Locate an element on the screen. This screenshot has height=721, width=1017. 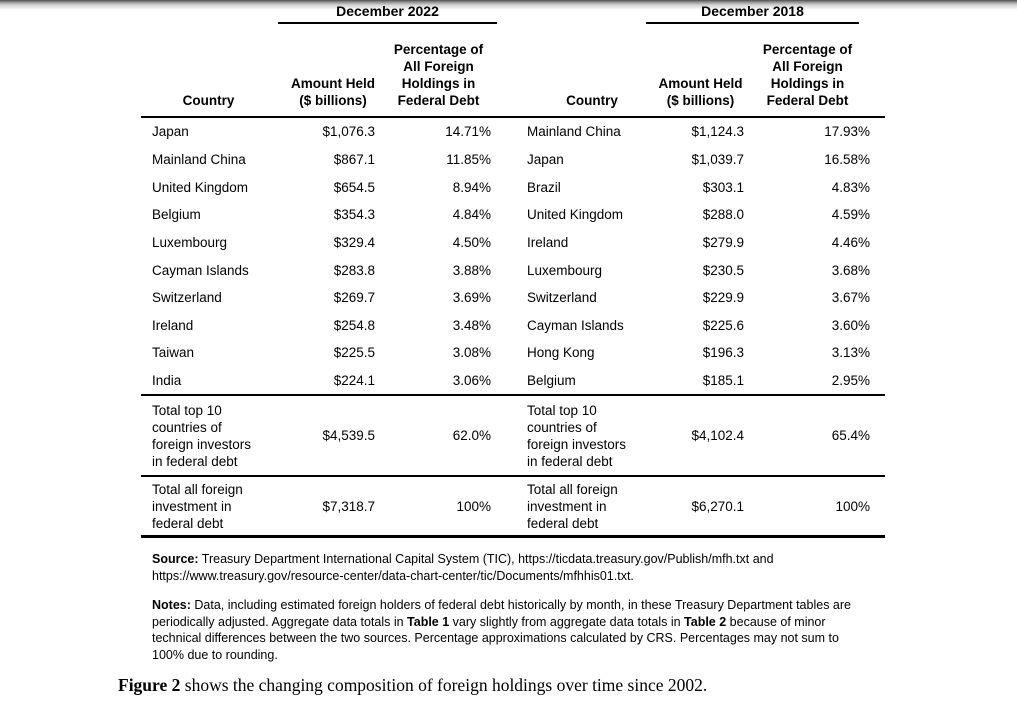
header-line: Holdings in is located at coordinates (438, 83).